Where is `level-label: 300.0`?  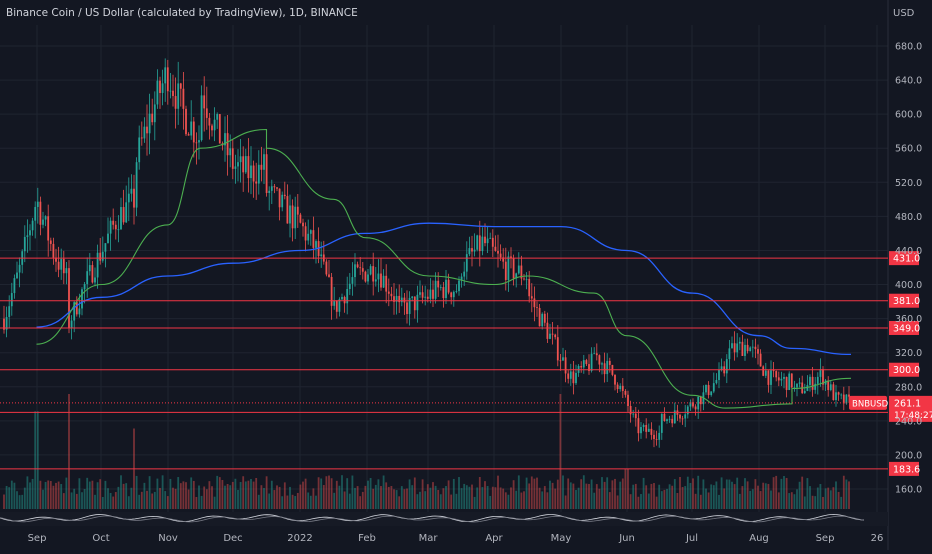 level-label: 300.0 is located at coordinates (906, 370).